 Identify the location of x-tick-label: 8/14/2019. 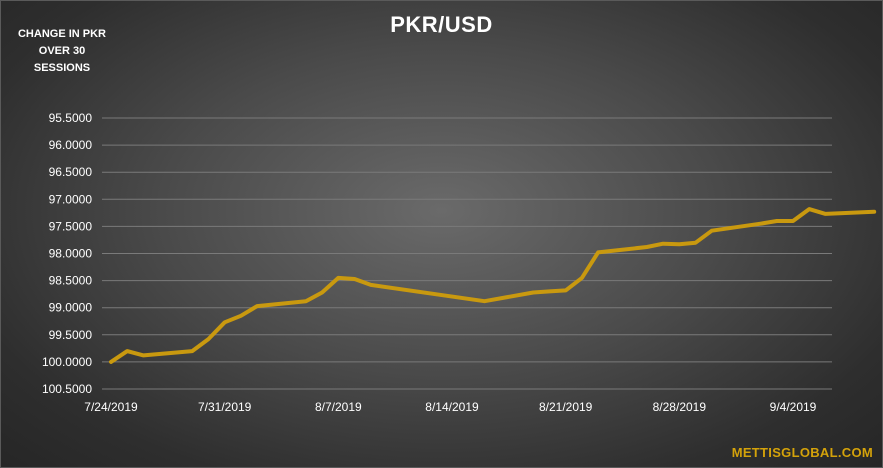
(452, 407).